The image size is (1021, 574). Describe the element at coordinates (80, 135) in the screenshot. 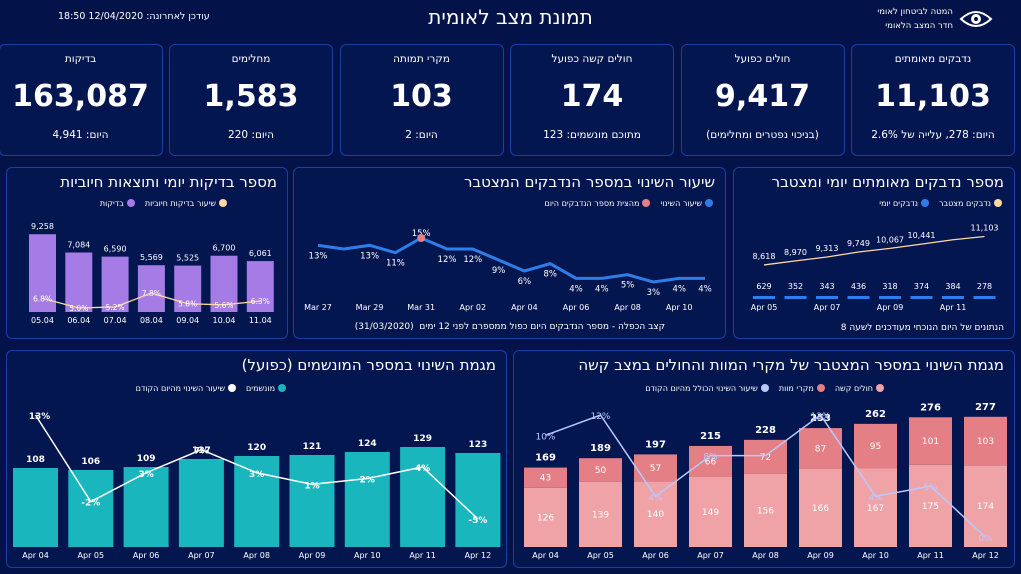

I see `kpi-subtext: היום: 4,941` at that location.